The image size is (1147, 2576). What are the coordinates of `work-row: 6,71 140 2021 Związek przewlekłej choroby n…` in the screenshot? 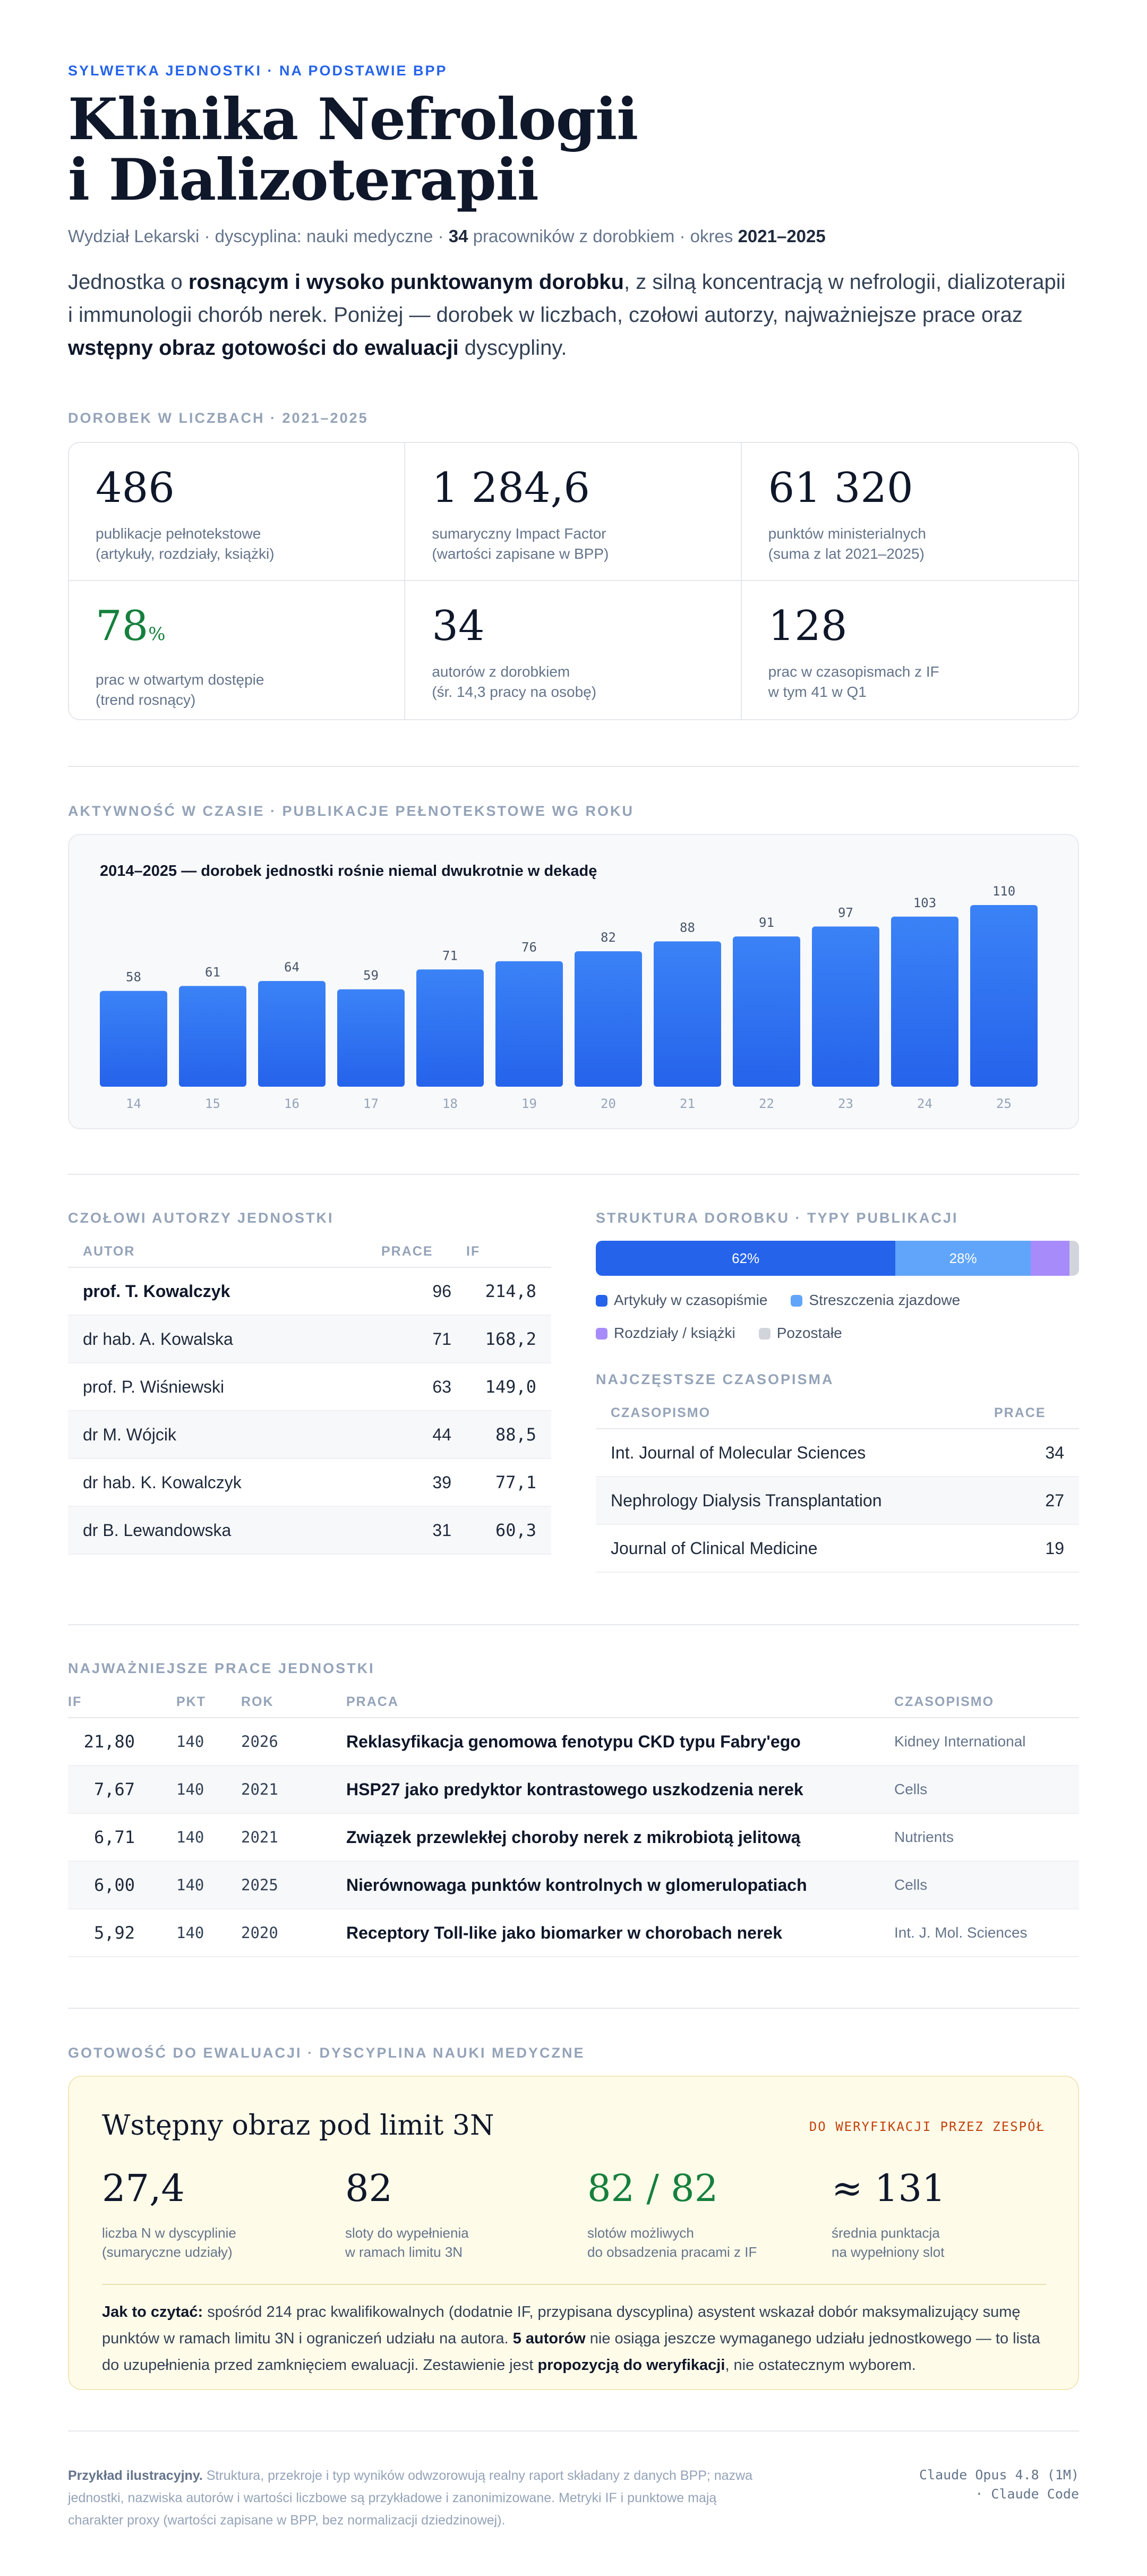 It's located at (573, 1838).